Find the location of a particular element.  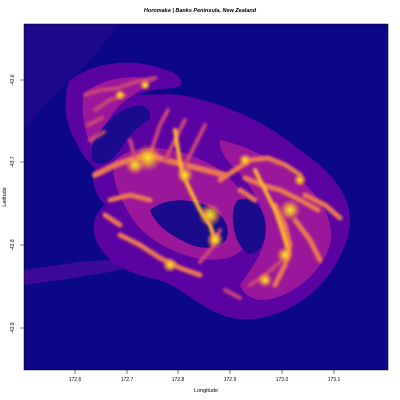

mainland-top-left is located at coordinates (72, 77).